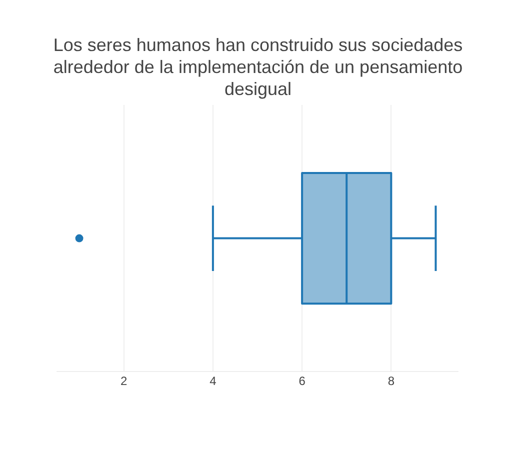 This screenshot has width=516, height=450. Describe the element at coordinates (258, 67) in the screenshot. I see `chart-title: Los seres humanos han construido sus sociedades alrededor de la implementación de un pensamiento desigual` at that location.